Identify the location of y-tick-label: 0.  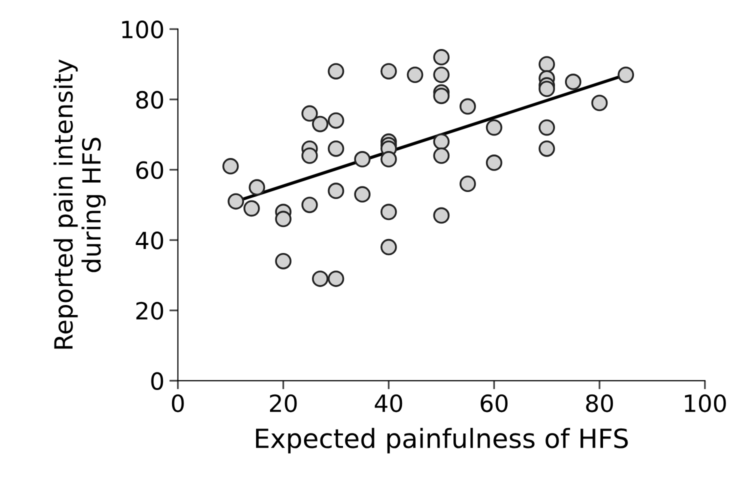
(157, 381).